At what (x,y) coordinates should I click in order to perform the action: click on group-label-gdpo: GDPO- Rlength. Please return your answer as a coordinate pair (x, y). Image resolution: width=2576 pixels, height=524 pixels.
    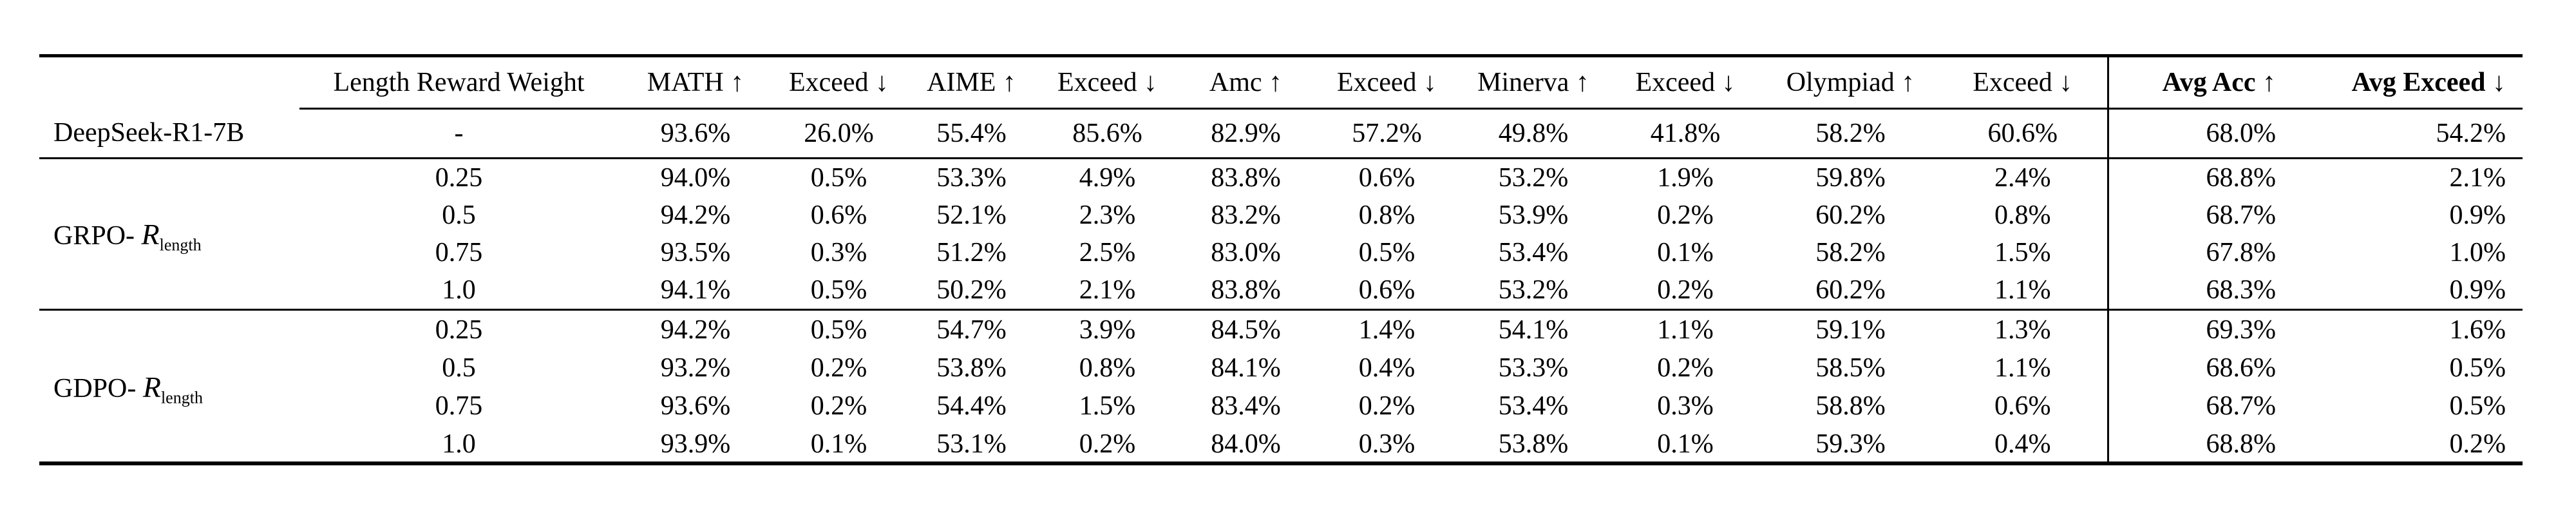
    Looking at the image, I should click on (169, 387).